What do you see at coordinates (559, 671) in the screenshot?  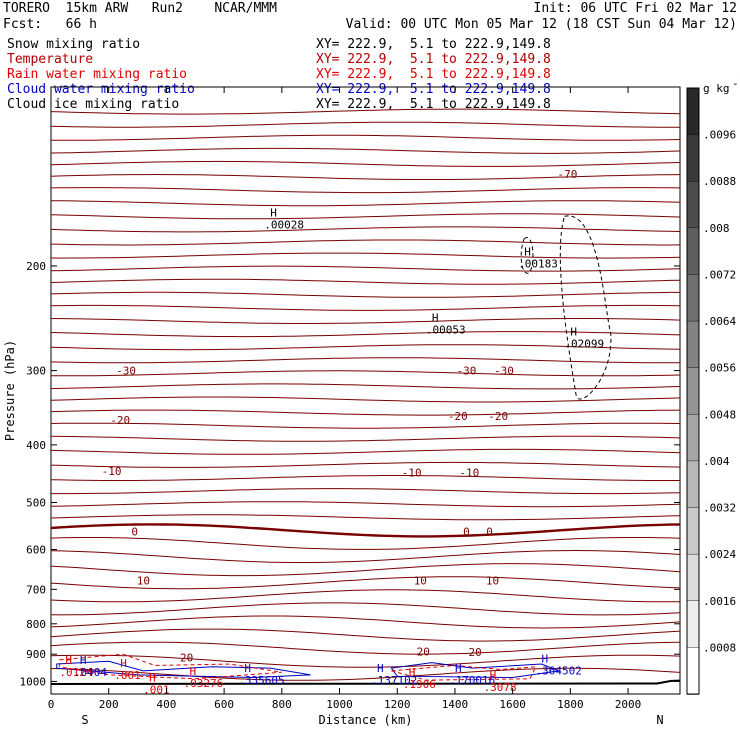 I see `max-marker-value: .364502` at bounding box center [559, 671].